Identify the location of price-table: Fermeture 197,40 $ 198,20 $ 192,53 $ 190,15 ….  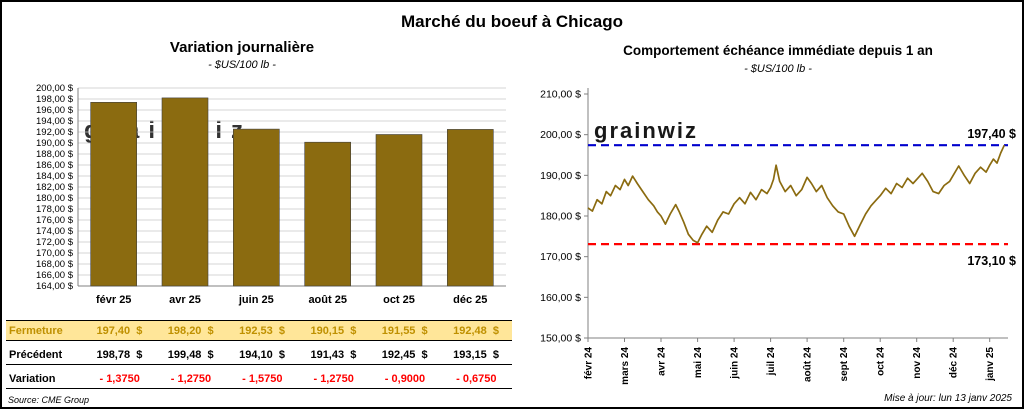
(259, 356).